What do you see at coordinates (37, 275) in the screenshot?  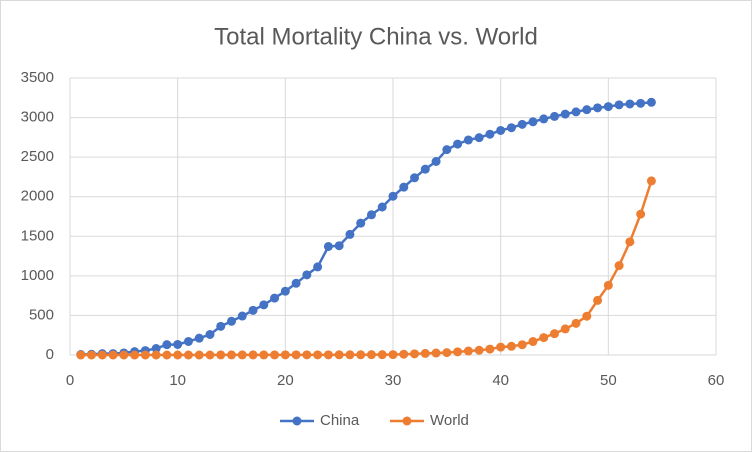 I see `y-tick-label: 1000` at bounding box center [37, 275].